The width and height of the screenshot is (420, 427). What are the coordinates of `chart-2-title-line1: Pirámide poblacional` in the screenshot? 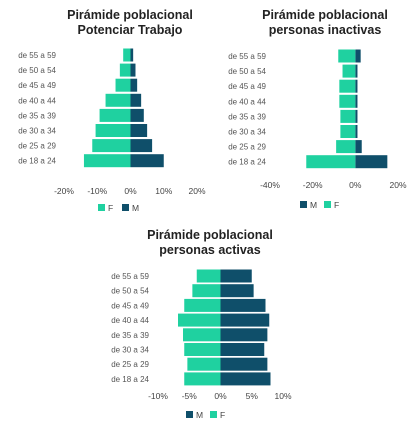 It's located at (325, 15).